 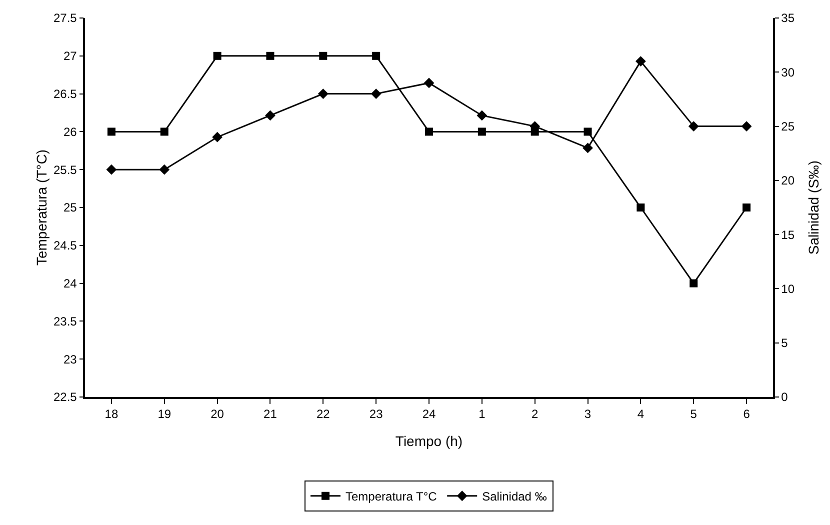 I want to click on y2-axis-title: Salinidad (S‰), so click(x=814, y=207).